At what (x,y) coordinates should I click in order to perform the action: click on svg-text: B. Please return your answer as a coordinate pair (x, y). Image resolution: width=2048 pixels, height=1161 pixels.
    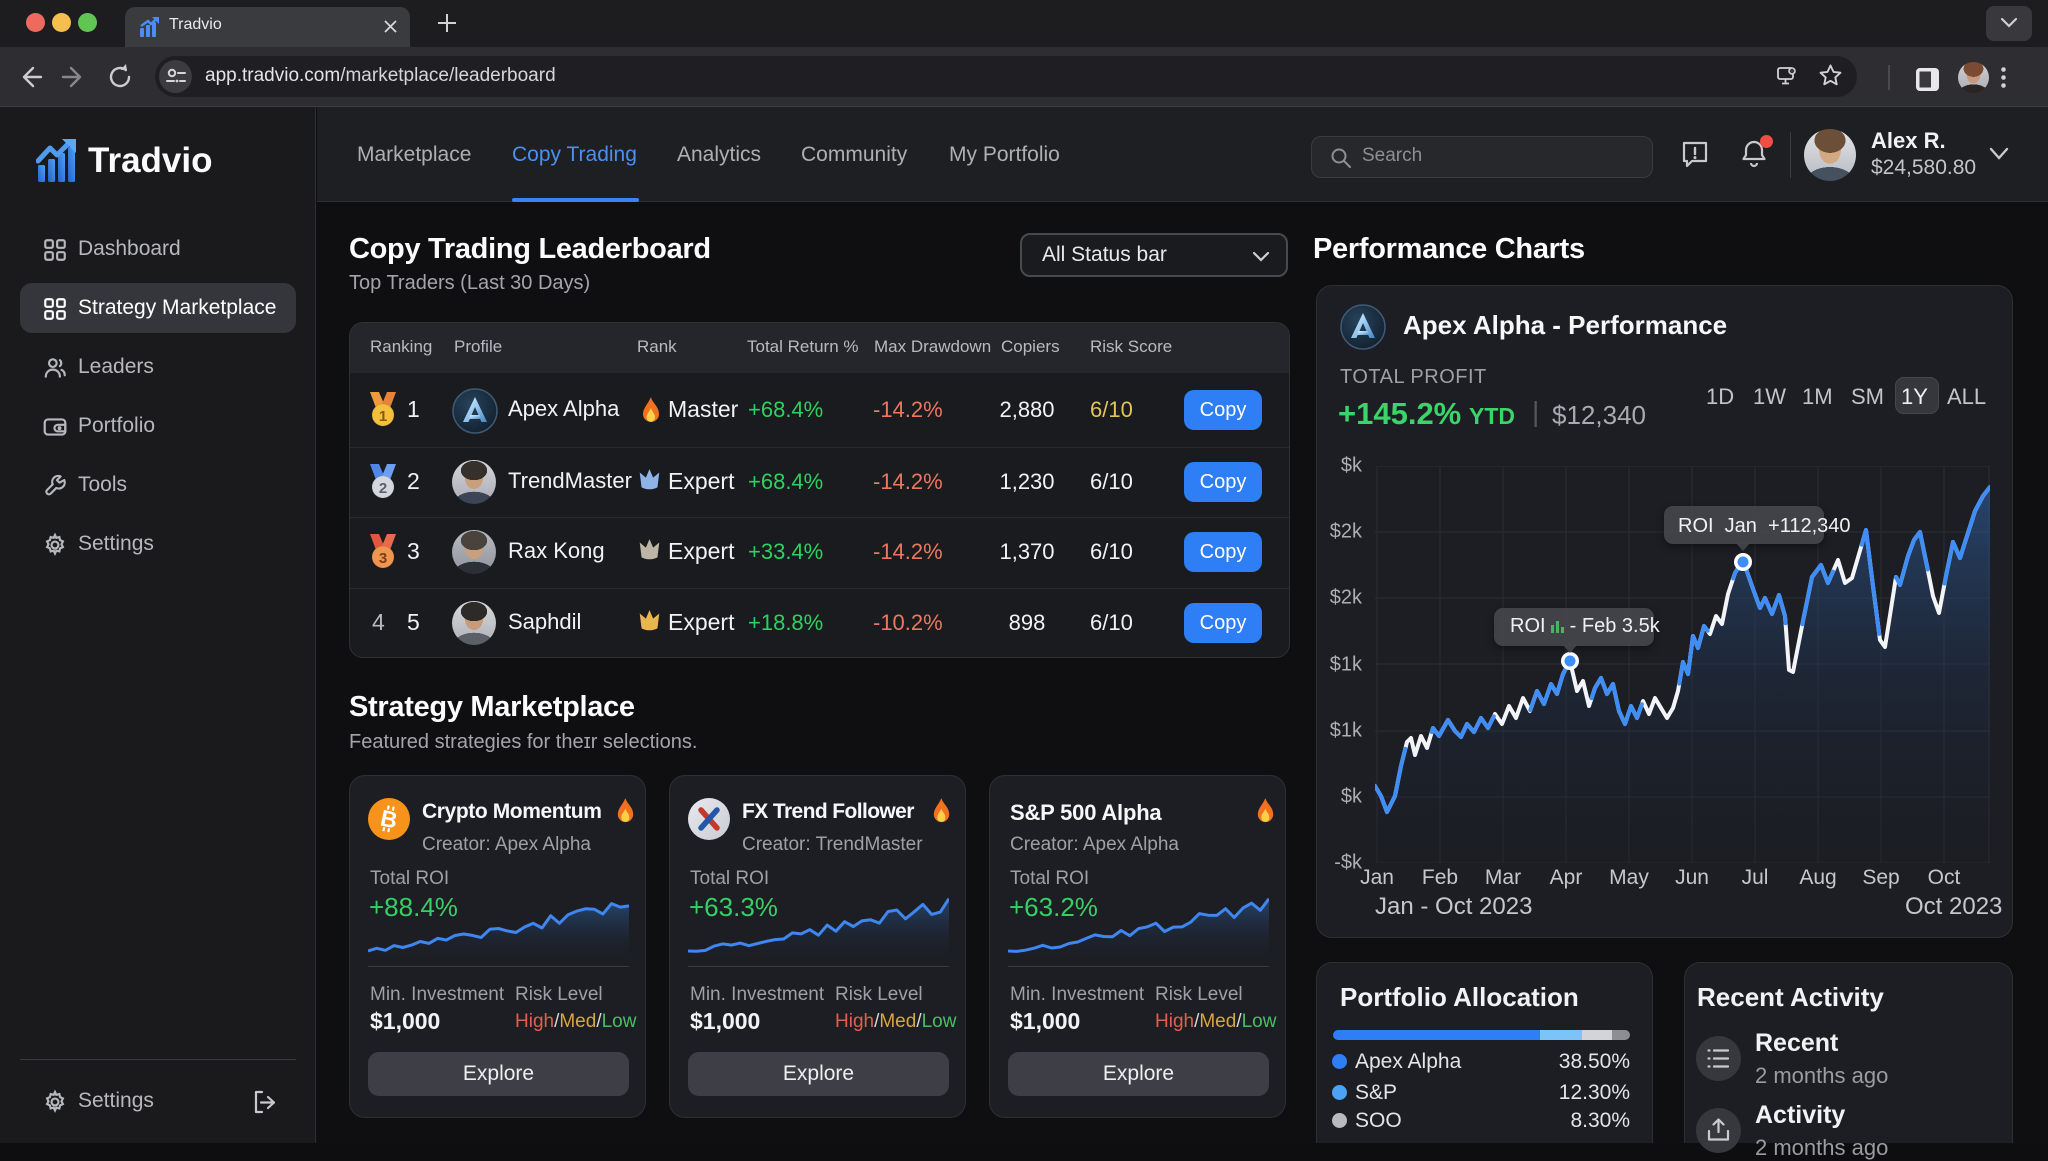
    Looking at the image, I should click on (389, 819).